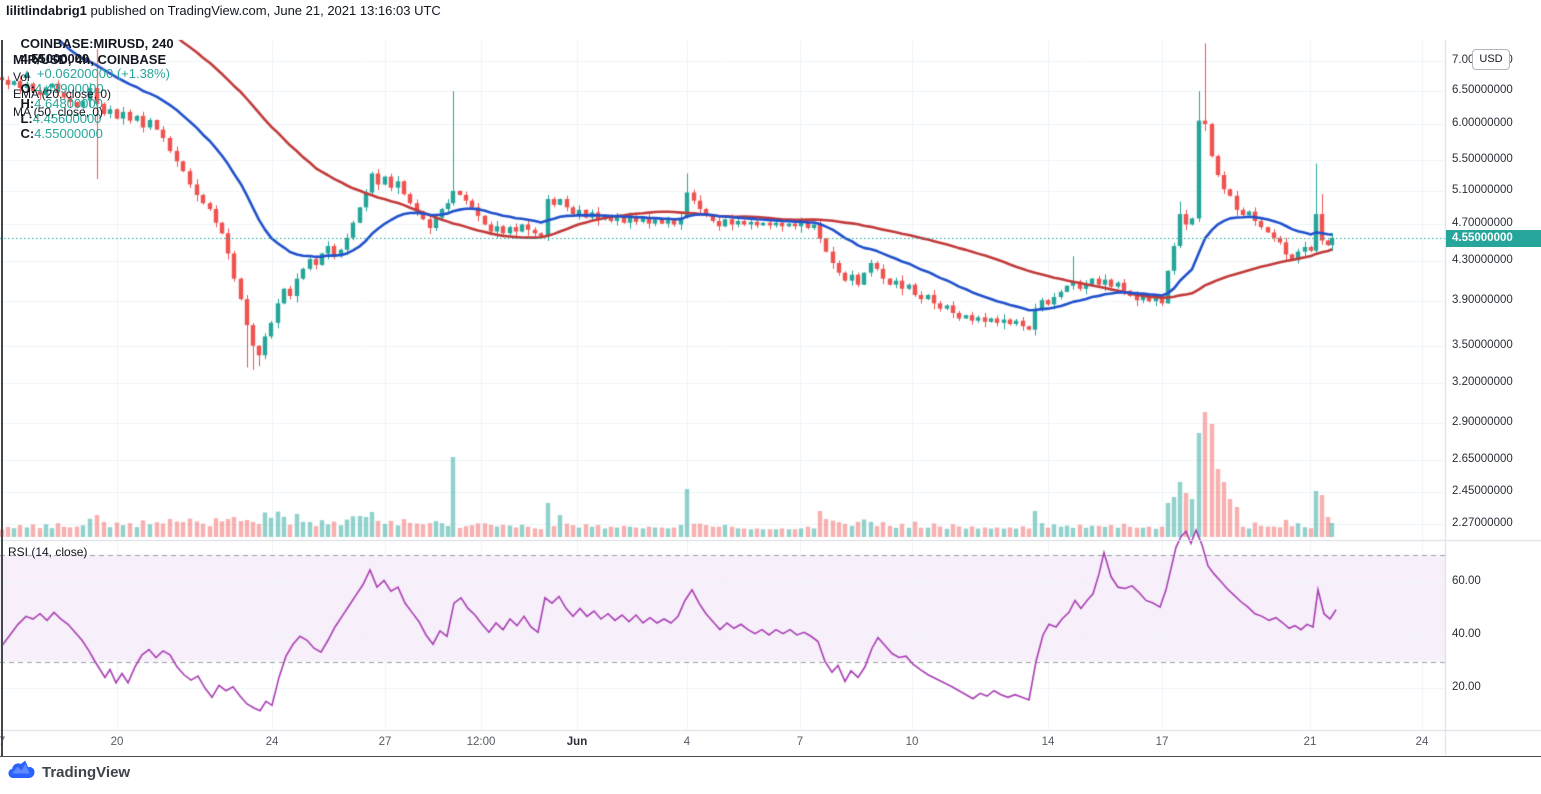 This screenshot has width=1541, height=794. I want to click on tradingview-logo-text: TradingView, so click(86, 772).